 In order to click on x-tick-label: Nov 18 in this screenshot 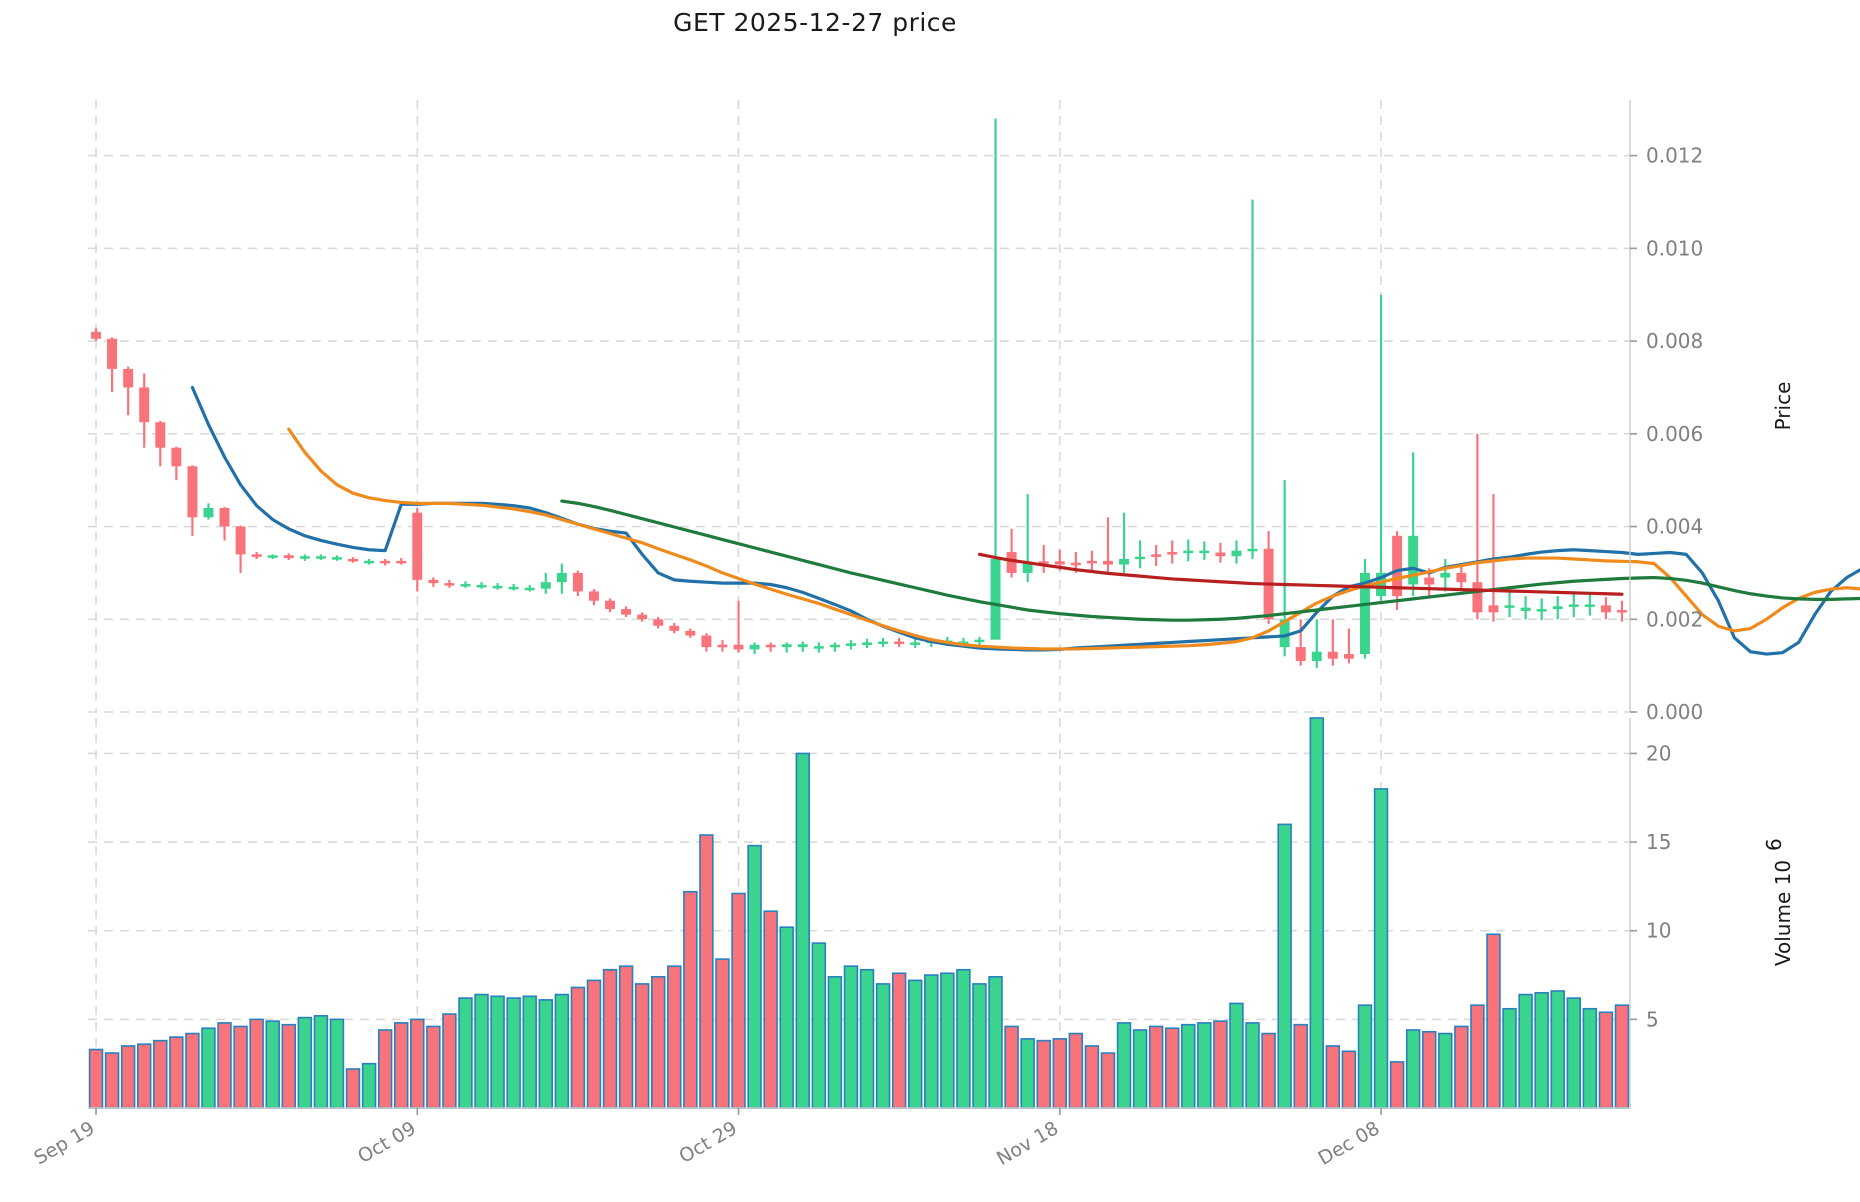, I will do `click(1027, 1143)`.